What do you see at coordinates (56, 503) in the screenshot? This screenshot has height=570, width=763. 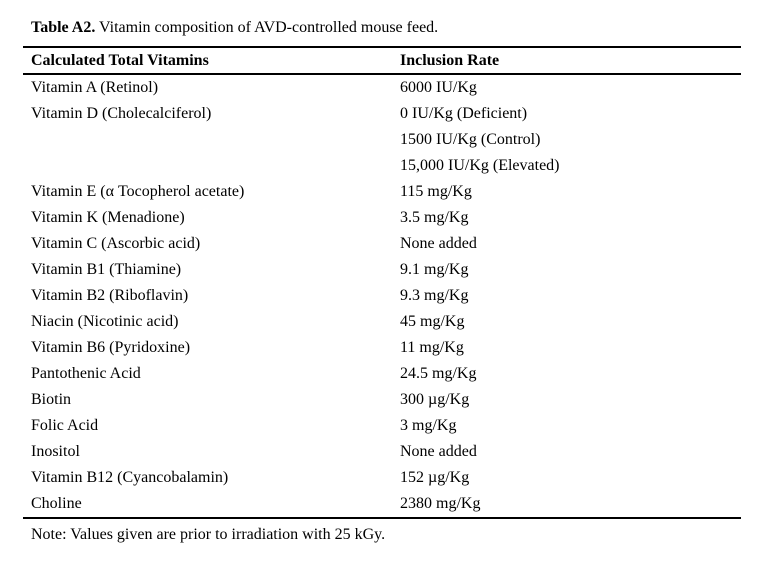 I see `vitamin-name-cell: Choline` at bounding box center [56, 503].